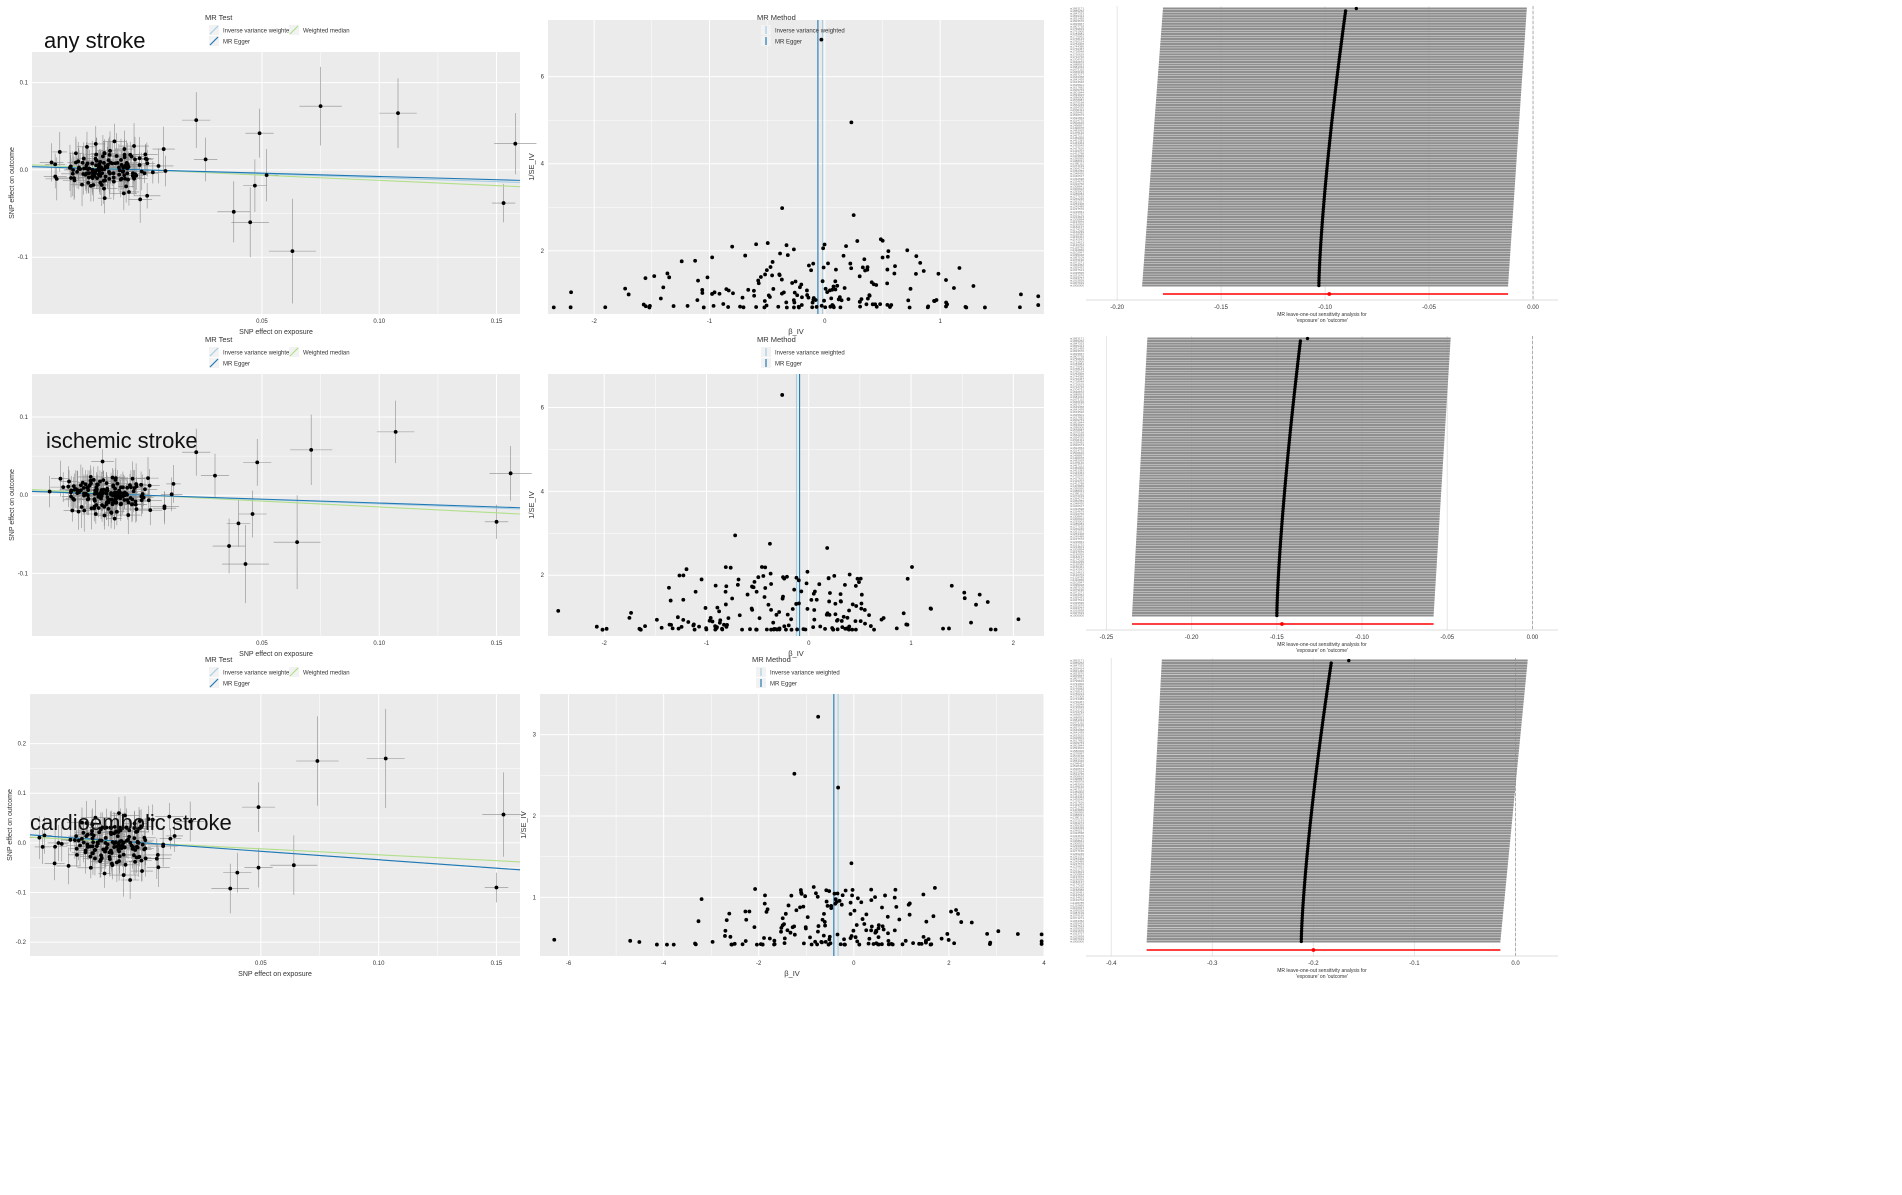  What do you see at coordinates (1077, 44) in the screenshot?
I see `snp-label: rs1752305` at bounding box center [1077, 44].